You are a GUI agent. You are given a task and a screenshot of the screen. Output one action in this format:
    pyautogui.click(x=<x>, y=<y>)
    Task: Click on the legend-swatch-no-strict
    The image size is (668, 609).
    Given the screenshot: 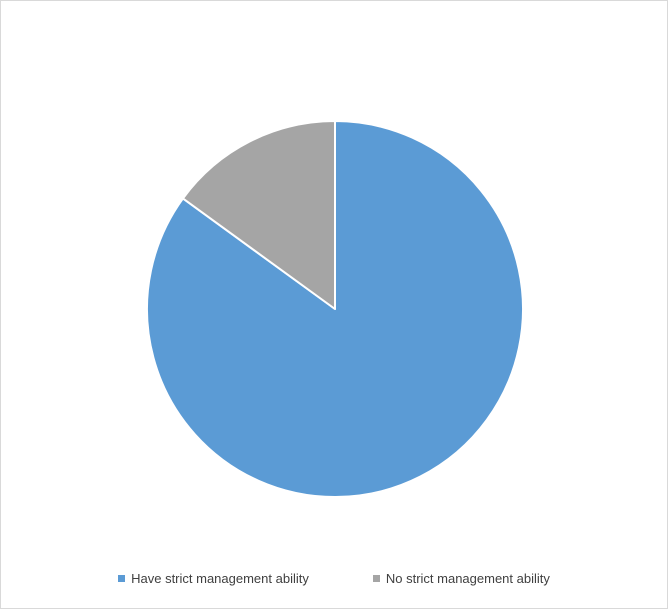 What is the action you would take?
    pyautogui.click(x=376, y=578)
    